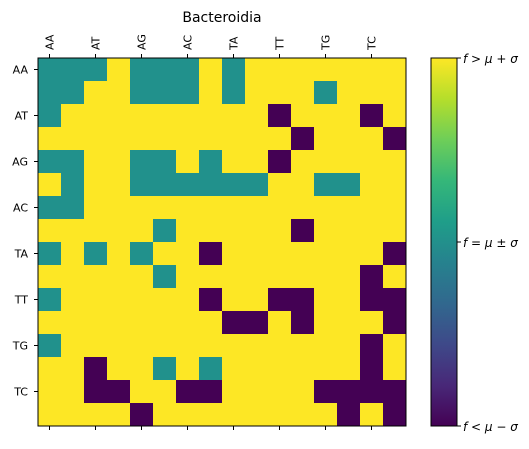  Describe the element at coordinates (221, 18) in the screenshot. I see `chart-title: Bacteroidia` at that location.